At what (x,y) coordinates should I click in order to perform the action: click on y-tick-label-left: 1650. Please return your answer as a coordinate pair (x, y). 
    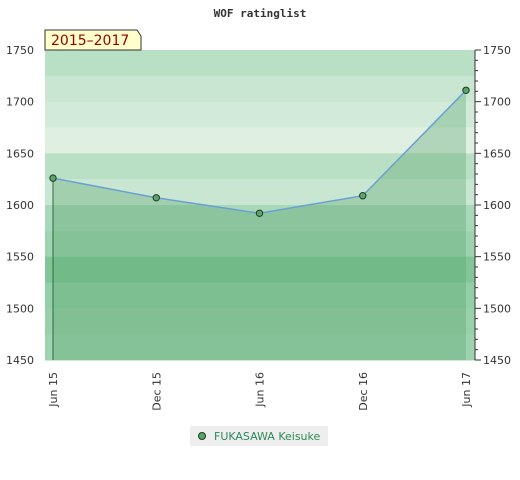
    Looking at the image, I should click on (20, 153).